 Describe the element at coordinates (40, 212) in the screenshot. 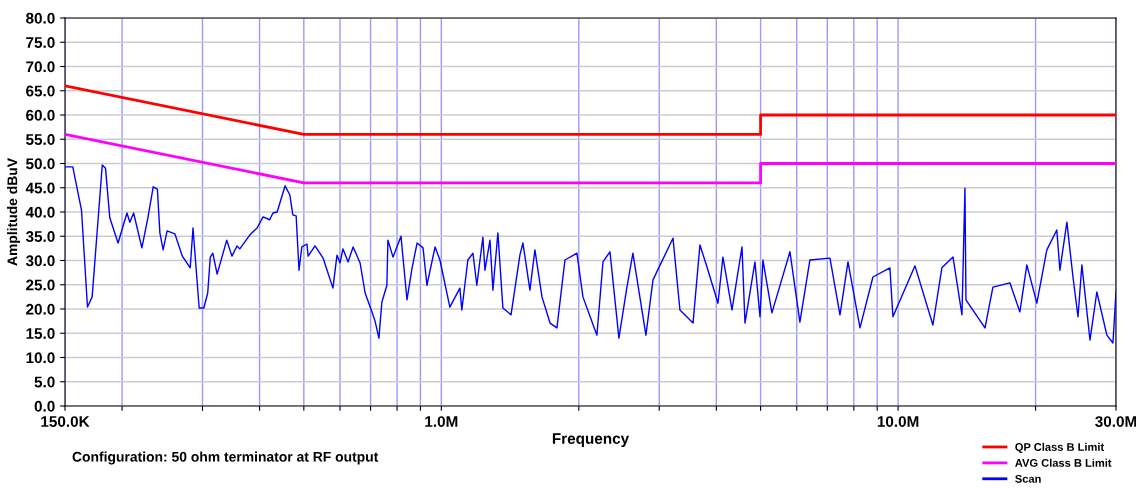

I see `y-tick-label: 40.0` at that location.